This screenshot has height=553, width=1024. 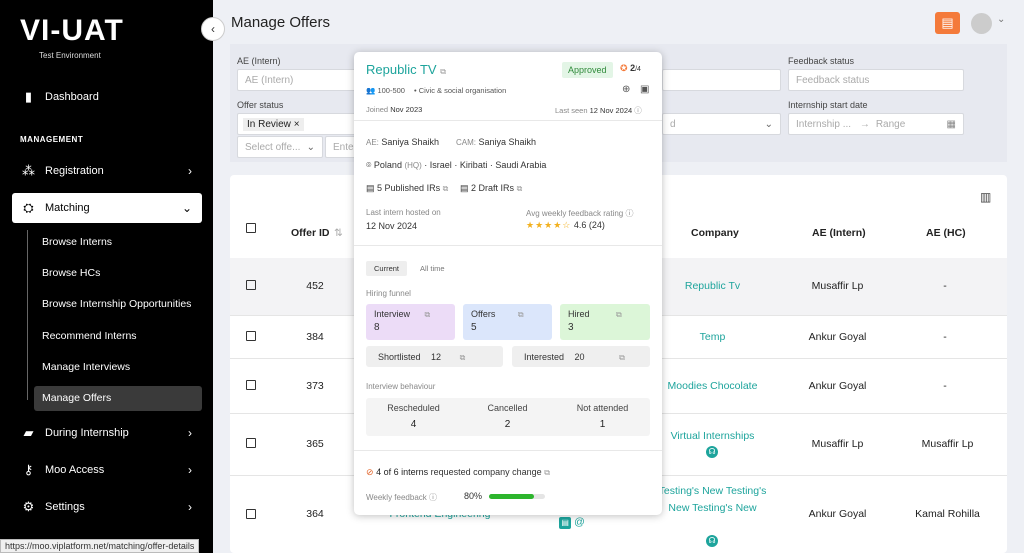 I want to click on tab-current: Current, so click(x=387, y=268).